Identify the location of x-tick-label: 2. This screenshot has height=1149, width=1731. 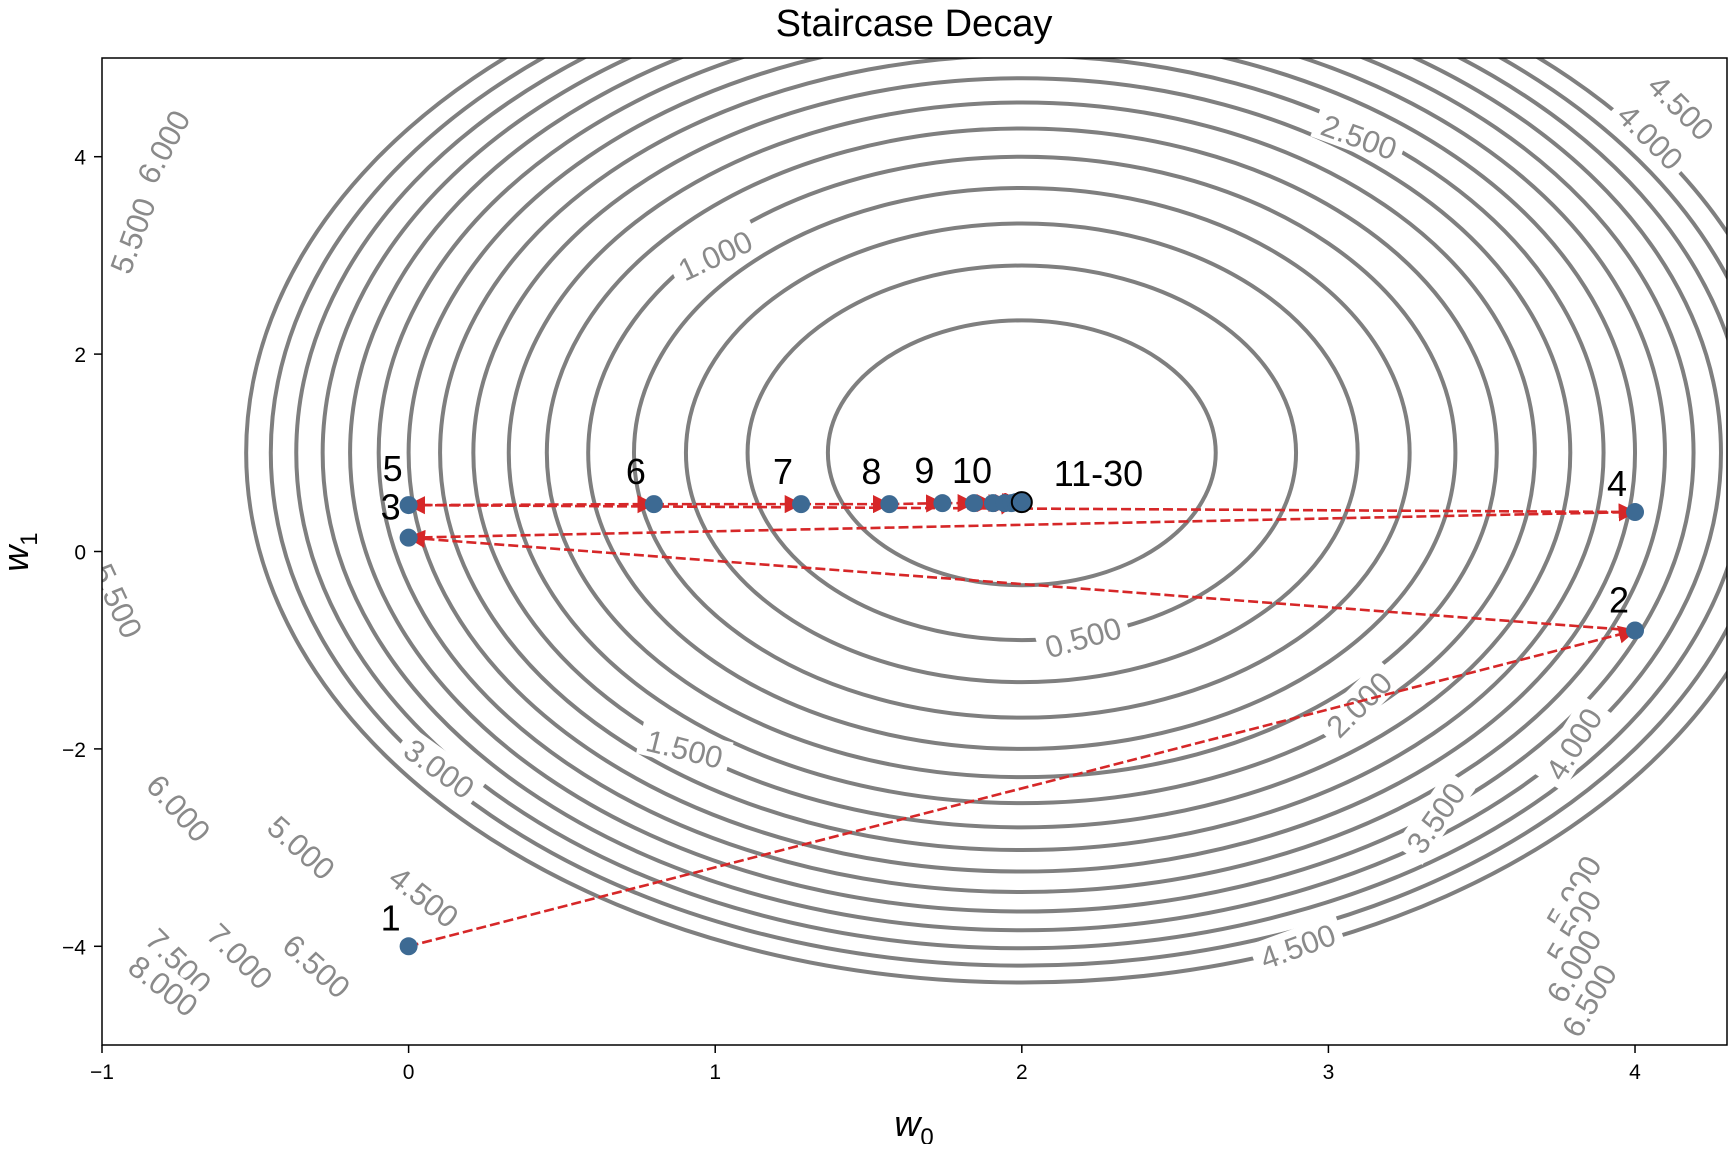
(1022, 1072).